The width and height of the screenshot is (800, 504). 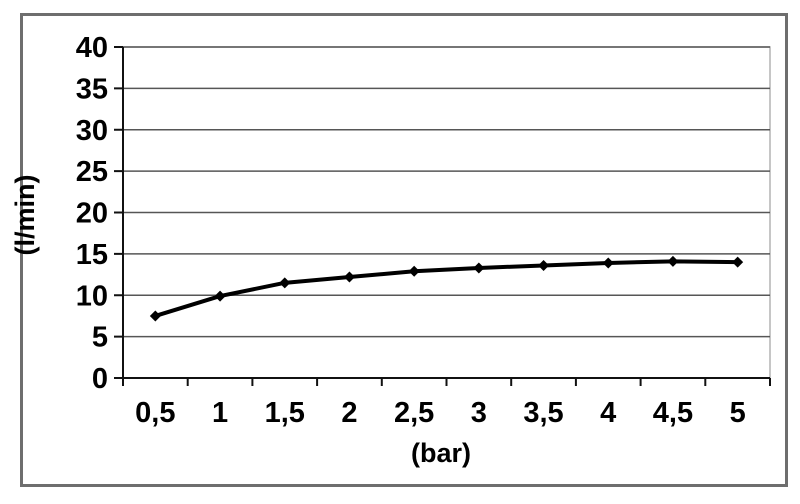 What do you see at coordinates (92, 48) in the screenshot?
I see `y-tick-label-40: 40` at bounding box center [92, 48].